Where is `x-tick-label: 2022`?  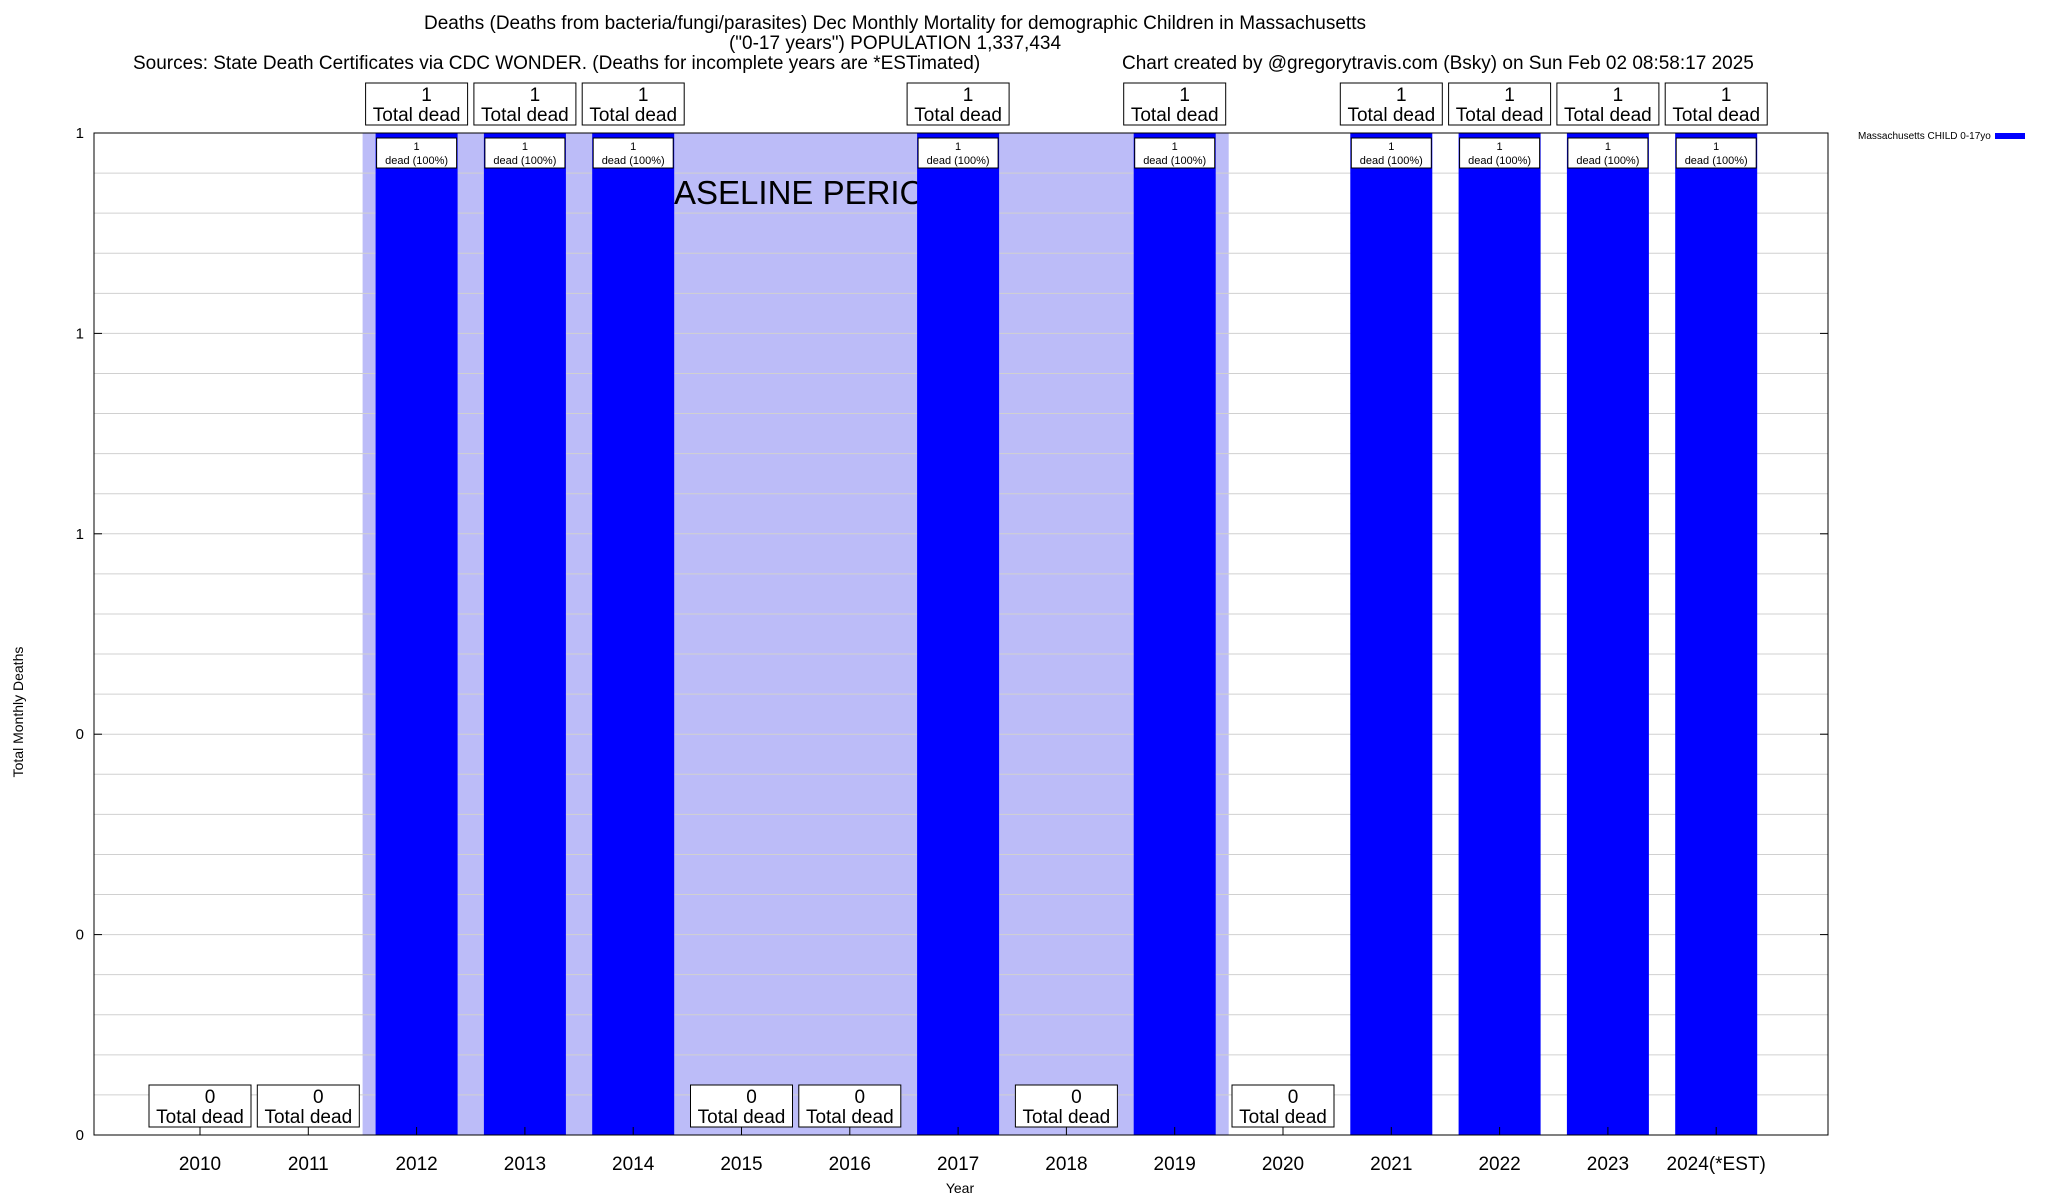 x-tick-label: 2022 is located at coordinates (1499, 1164).